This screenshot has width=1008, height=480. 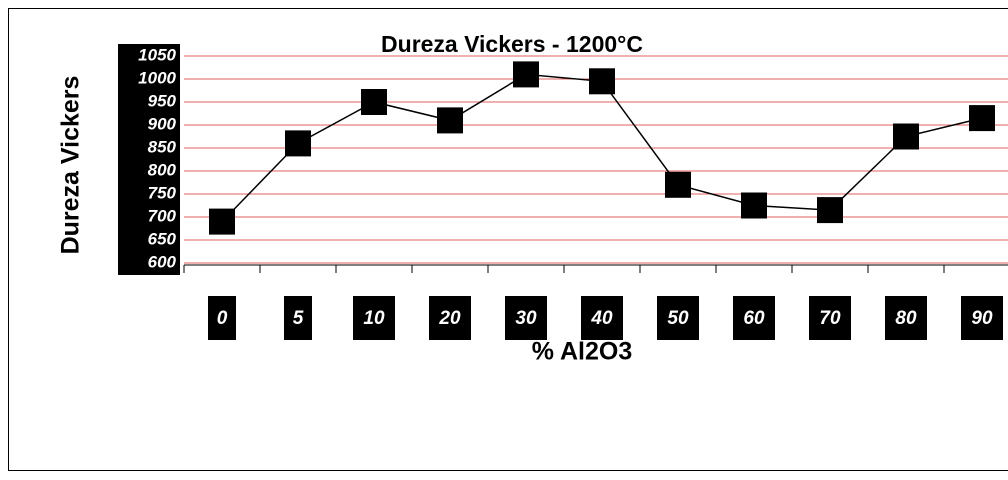 What do you see at coordinates (157, 77) in the screenshot?
I see `y-tick-label: 1000` at bounding box center [157, 77].